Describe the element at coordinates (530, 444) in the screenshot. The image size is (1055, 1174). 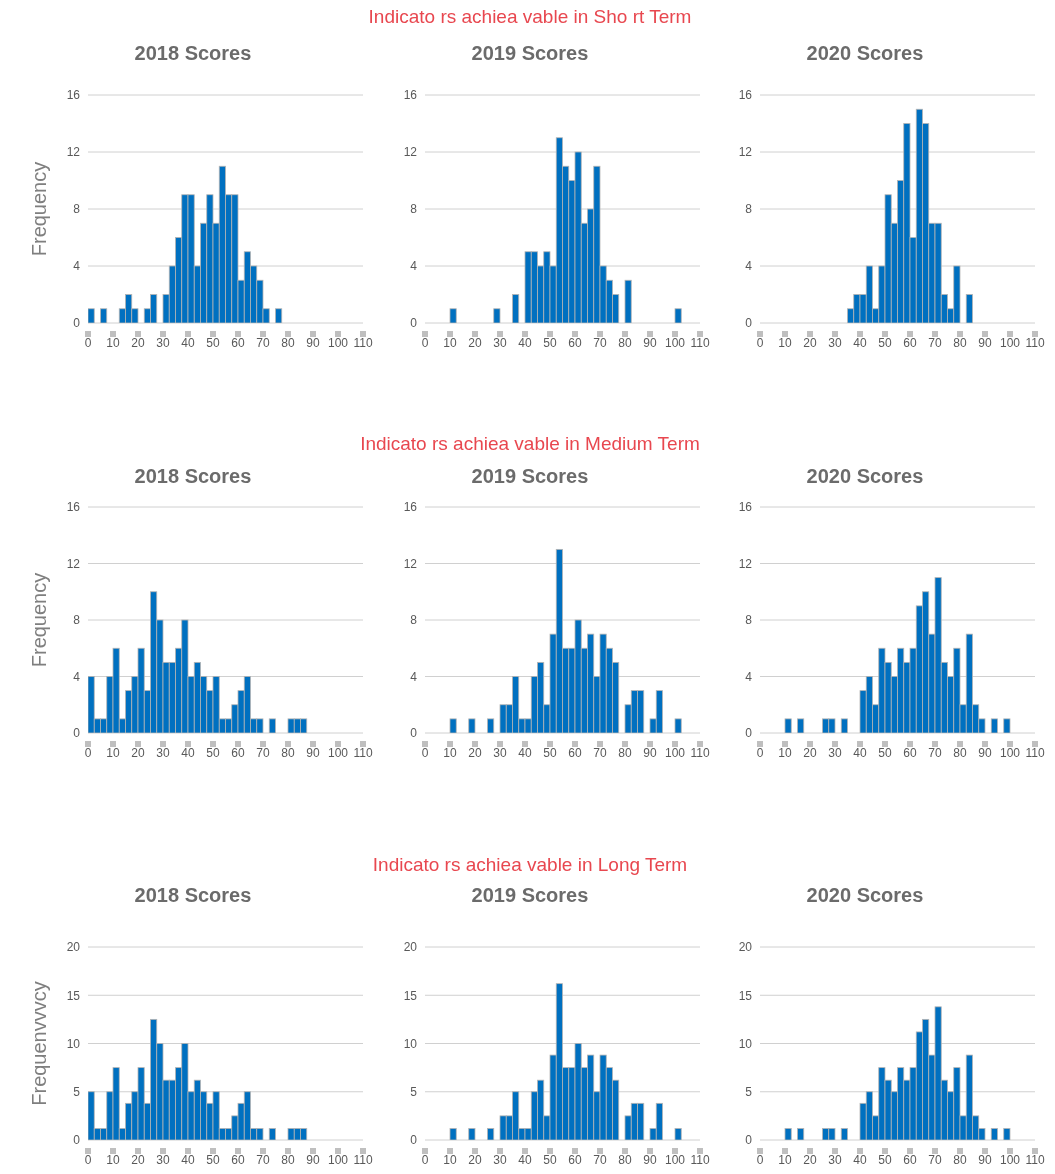
I see `text: Indicato rs achiea vable in Medium Term` at that location.